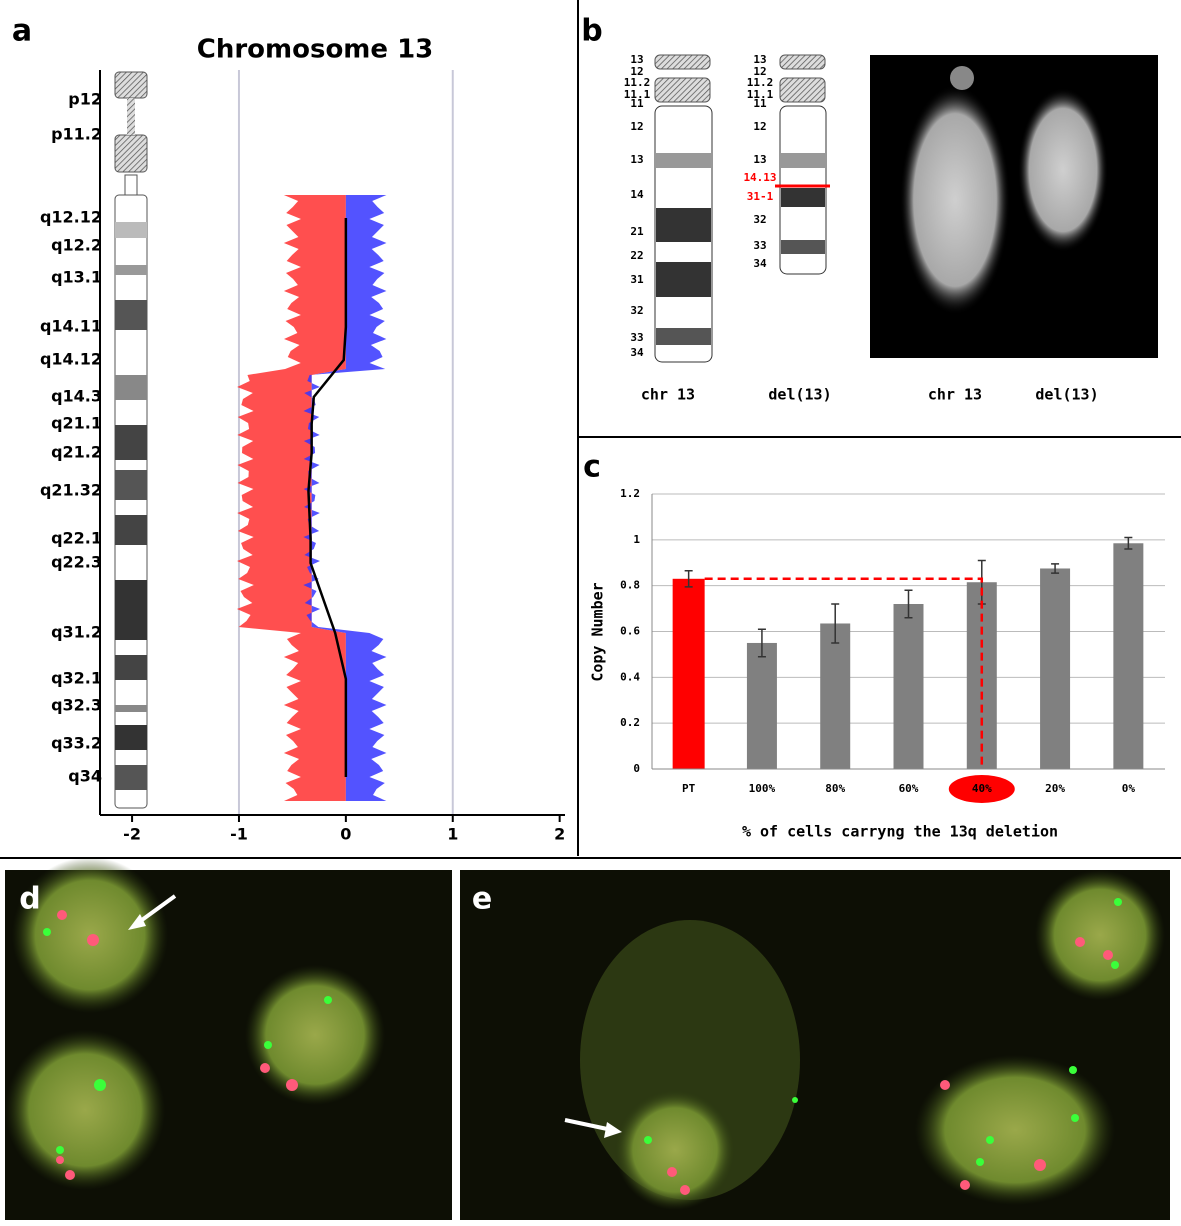 The height and width of the screenshot is (1226, 1181). Describe the element at coordinates (76, 277) in the screenshot. I see `y-tick-label: q13.1` at that location.